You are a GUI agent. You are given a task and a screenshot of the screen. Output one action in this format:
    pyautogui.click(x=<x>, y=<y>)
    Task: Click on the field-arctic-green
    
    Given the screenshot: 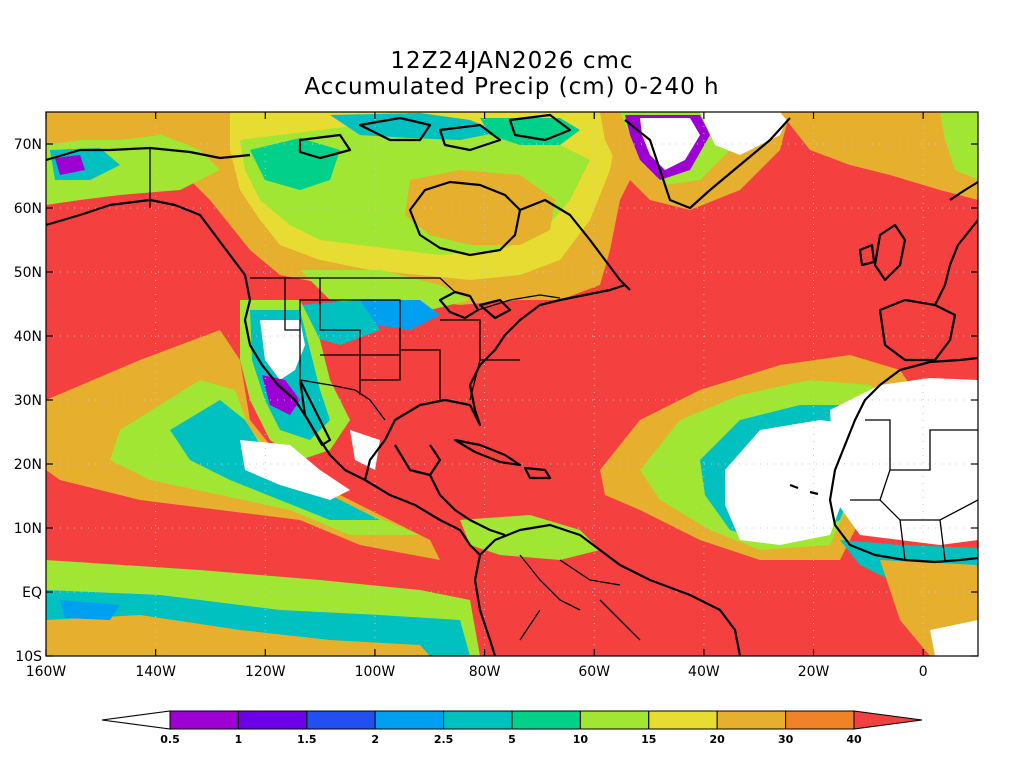 What is the action you would take?
    pyautogui.click(x=295, y=164)
    